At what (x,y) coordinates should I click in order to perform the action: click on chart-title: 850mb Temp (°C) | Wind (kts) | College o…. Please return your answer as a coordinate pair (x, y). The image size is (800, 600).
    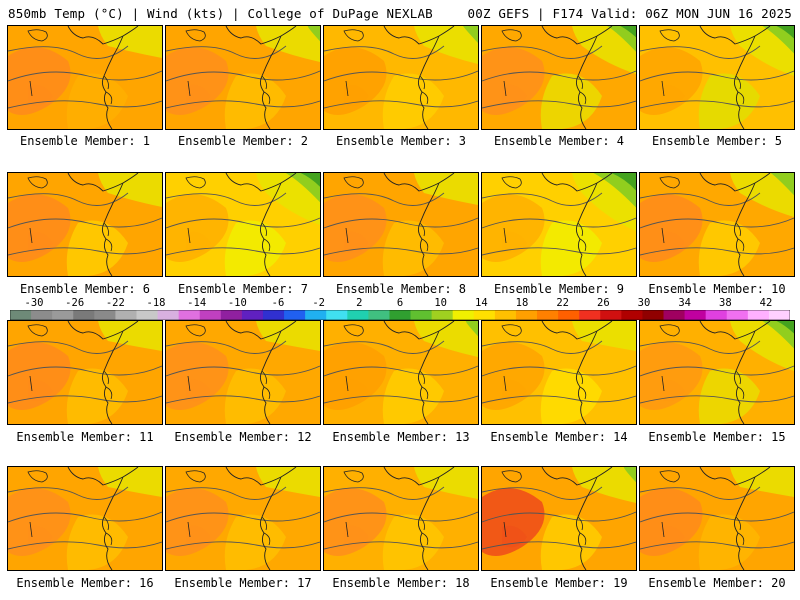
    Looking at the image, I should click on (220, 13).